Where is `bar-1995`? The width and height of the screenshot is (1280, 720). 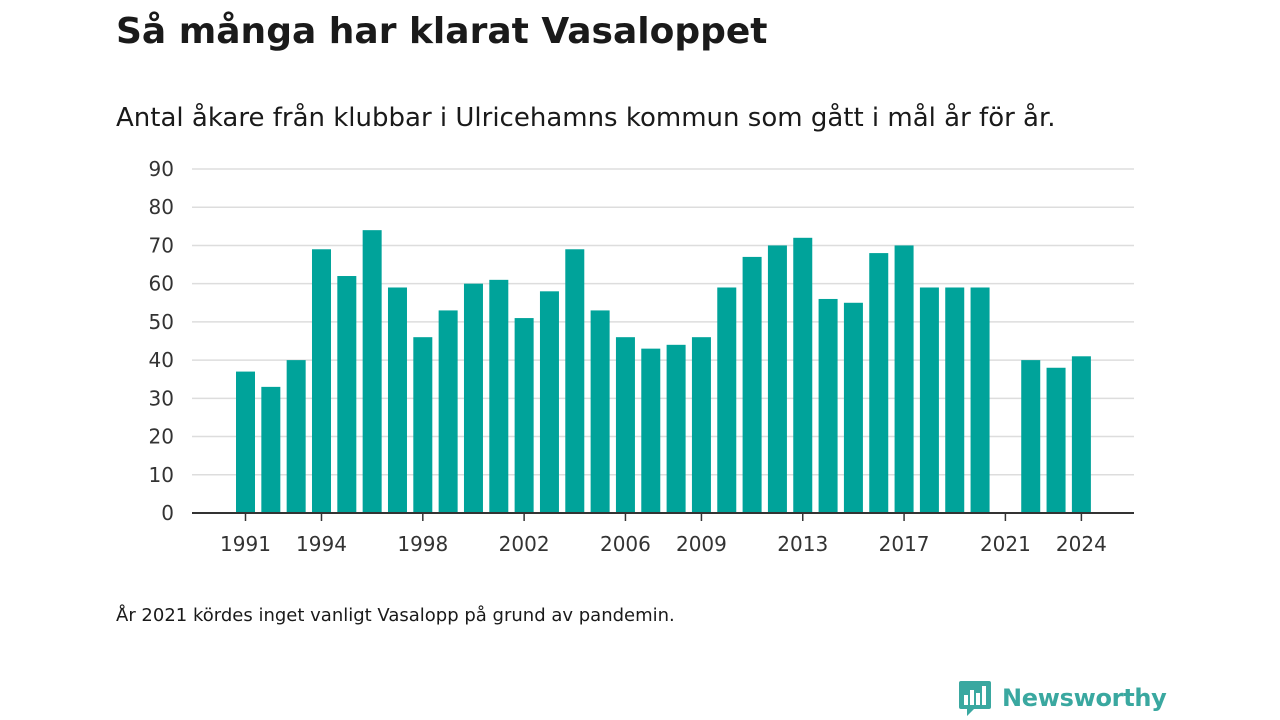
bar-1995 is located at coordinates (347, 394).